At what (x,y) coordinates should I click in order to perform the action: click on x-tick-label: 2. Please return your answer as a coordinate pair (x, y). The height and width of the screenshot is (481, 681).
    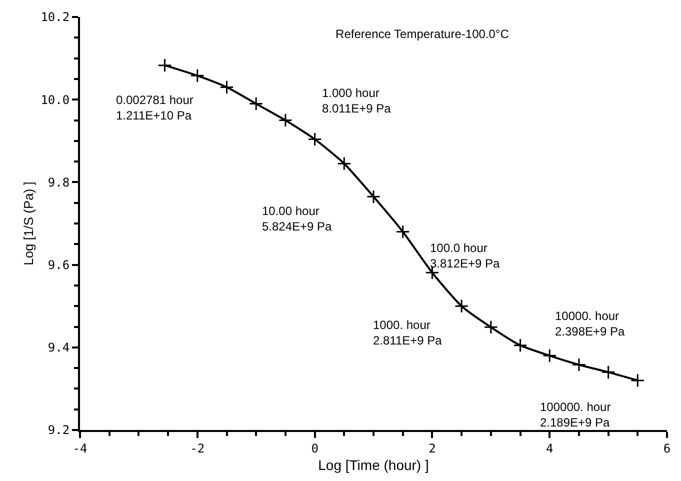
    Looking at the image, I should click on (432, 448).